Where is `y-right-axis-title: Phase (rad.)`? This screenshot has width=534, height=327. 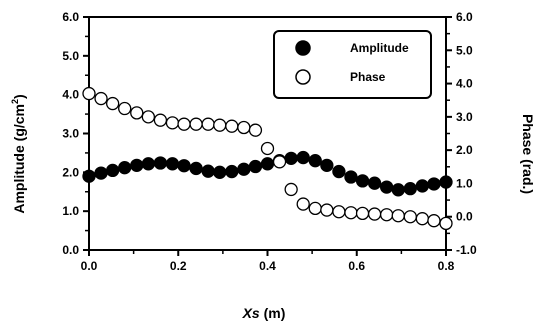
y-right-axis-title: Phase (rad.) is located at coordinates (527, 154).